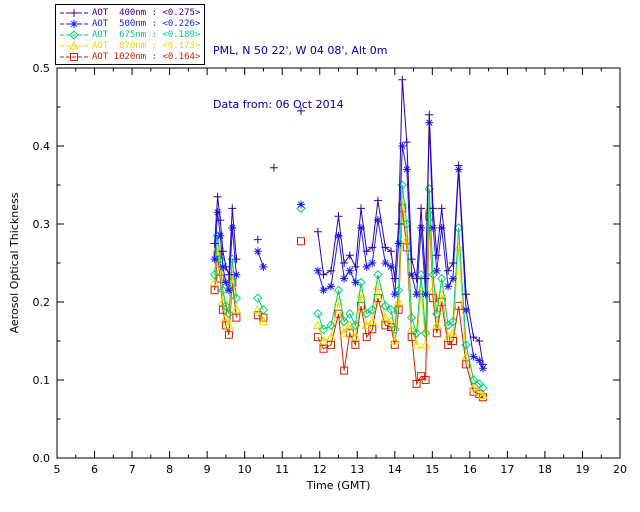 The height and width of the screenshot is (512, 640). What do you see at coordinates (278, 104) in the screenshot?
I see `data-date: Data from: 06 Oct 2014` at bounding box center [278, 104].